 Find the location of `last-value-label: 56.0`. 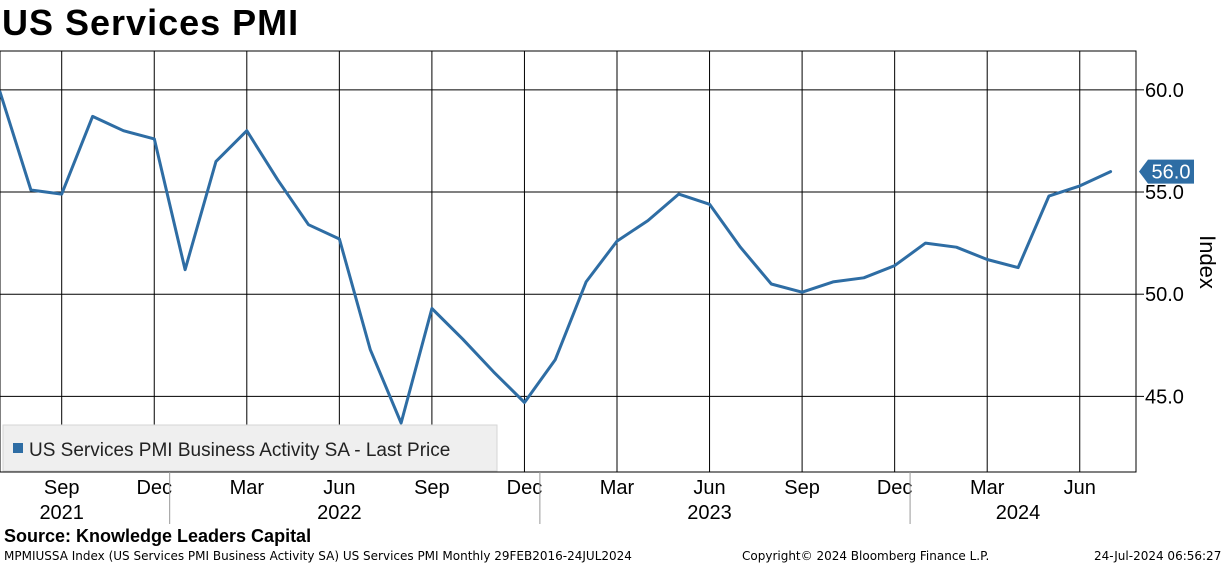

last-value-label: 56.0 is located at coordinates (1171, 173).